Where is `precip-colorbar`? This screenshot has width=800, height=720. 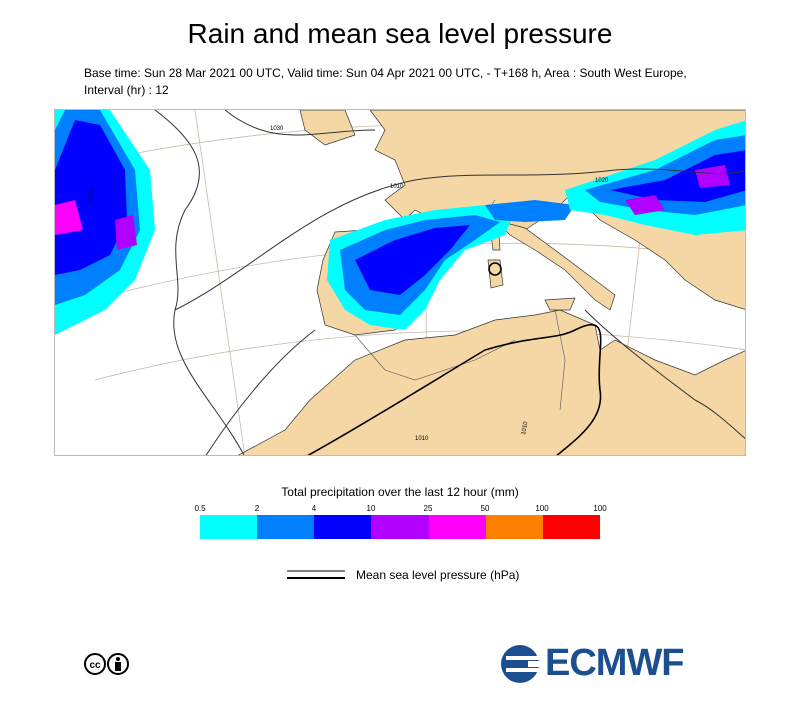 precip-colorbar is located at coordinates (400, 527).